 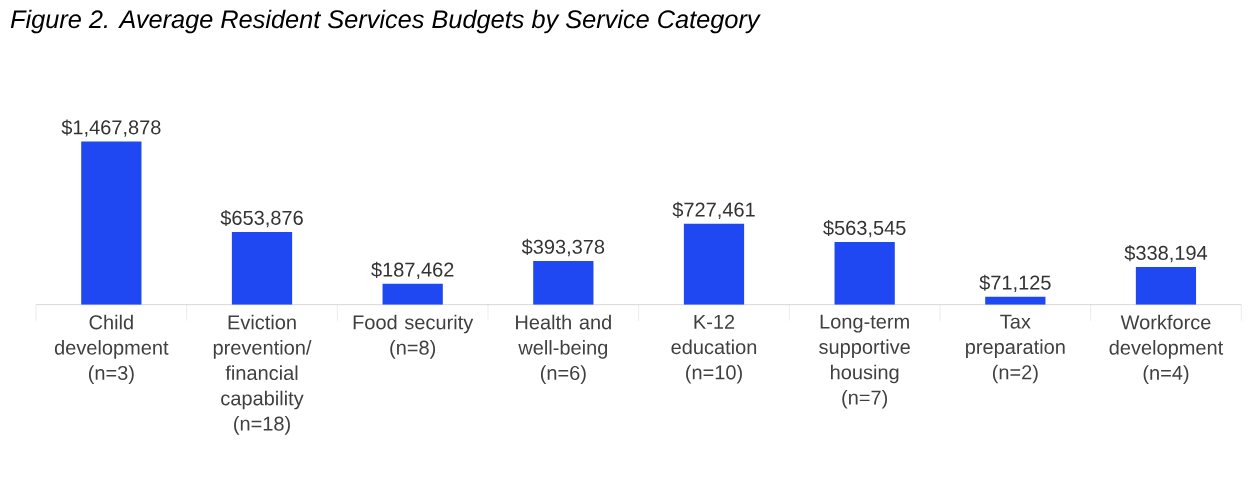 What do you see at coordinates (412, 270) in the screenshot?
I see `data-label: $187,462` at bounding box center [412, 270].